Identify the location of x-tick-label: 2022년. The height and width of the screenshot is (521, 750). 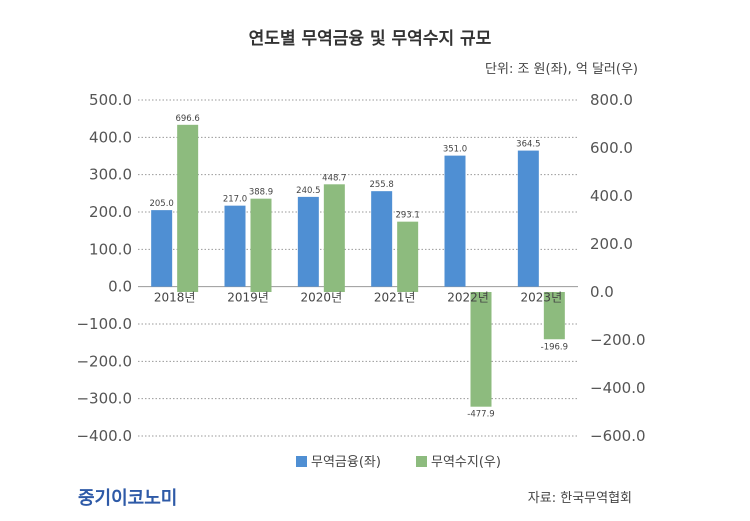
(468, 298).